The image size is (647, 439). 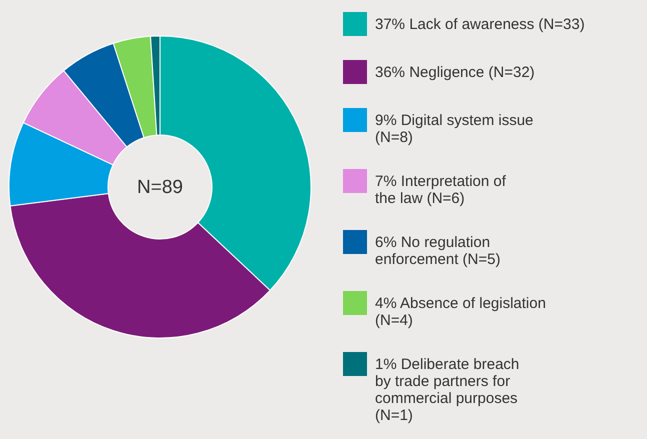 I want to click on legend-label: 6% No regulation enforcement (N=5), so click(x=437, y=251).